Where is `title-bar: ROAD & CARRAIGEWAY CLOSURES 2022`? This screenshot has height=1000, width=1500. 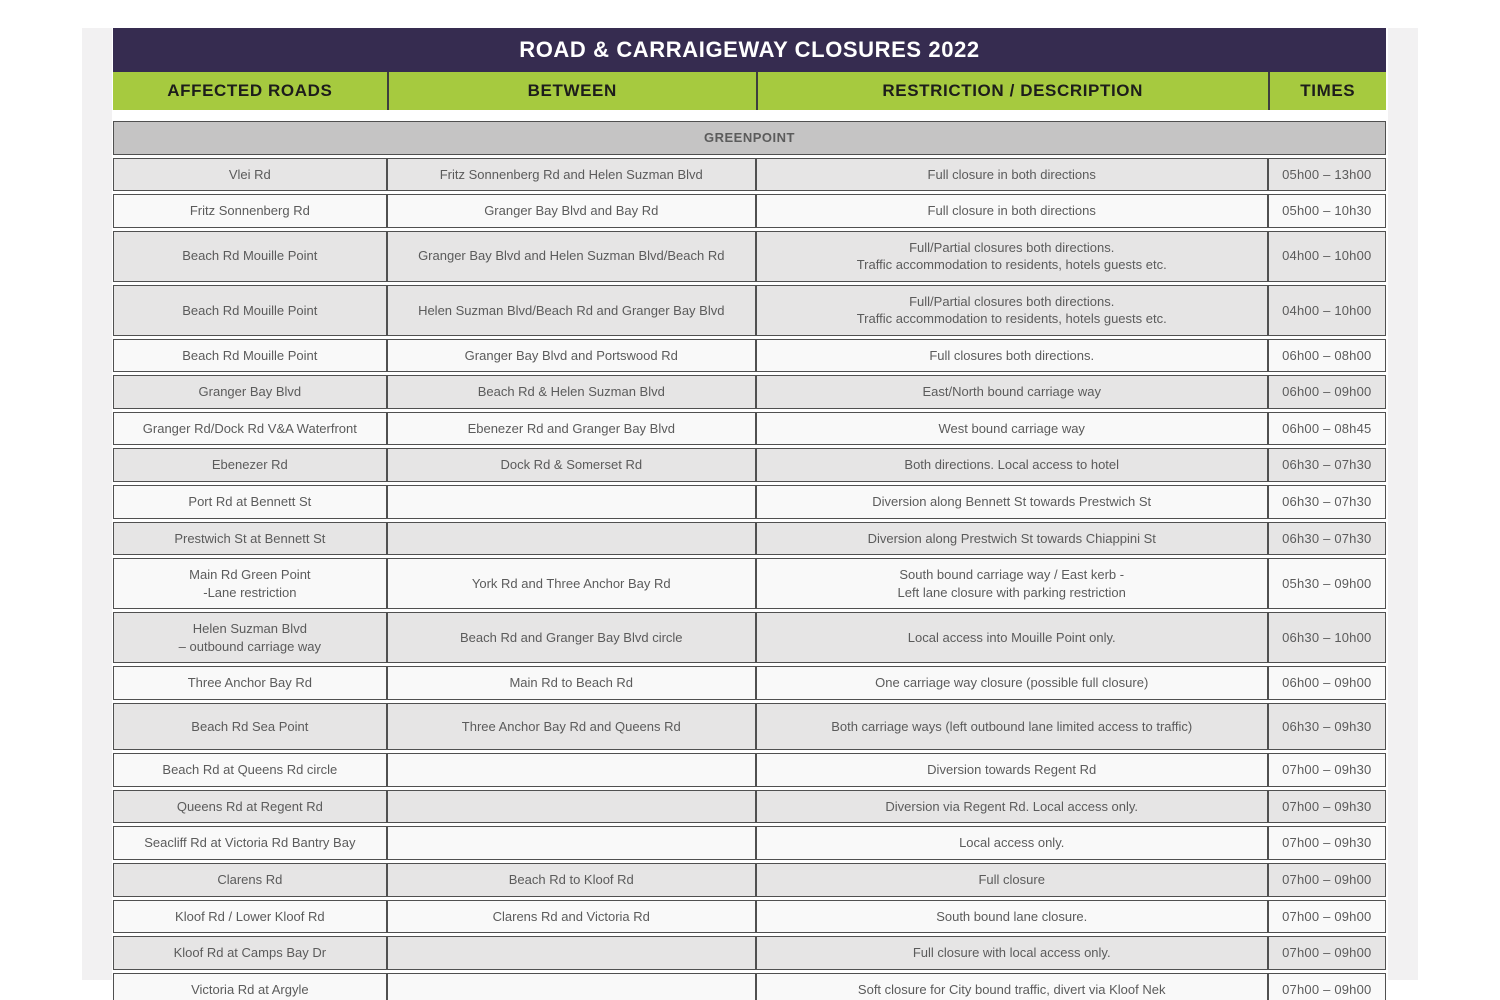 title-bar: ROAD & CARRAIGEWAY CLOSURES 2022 is located at coordinates (749, 50).